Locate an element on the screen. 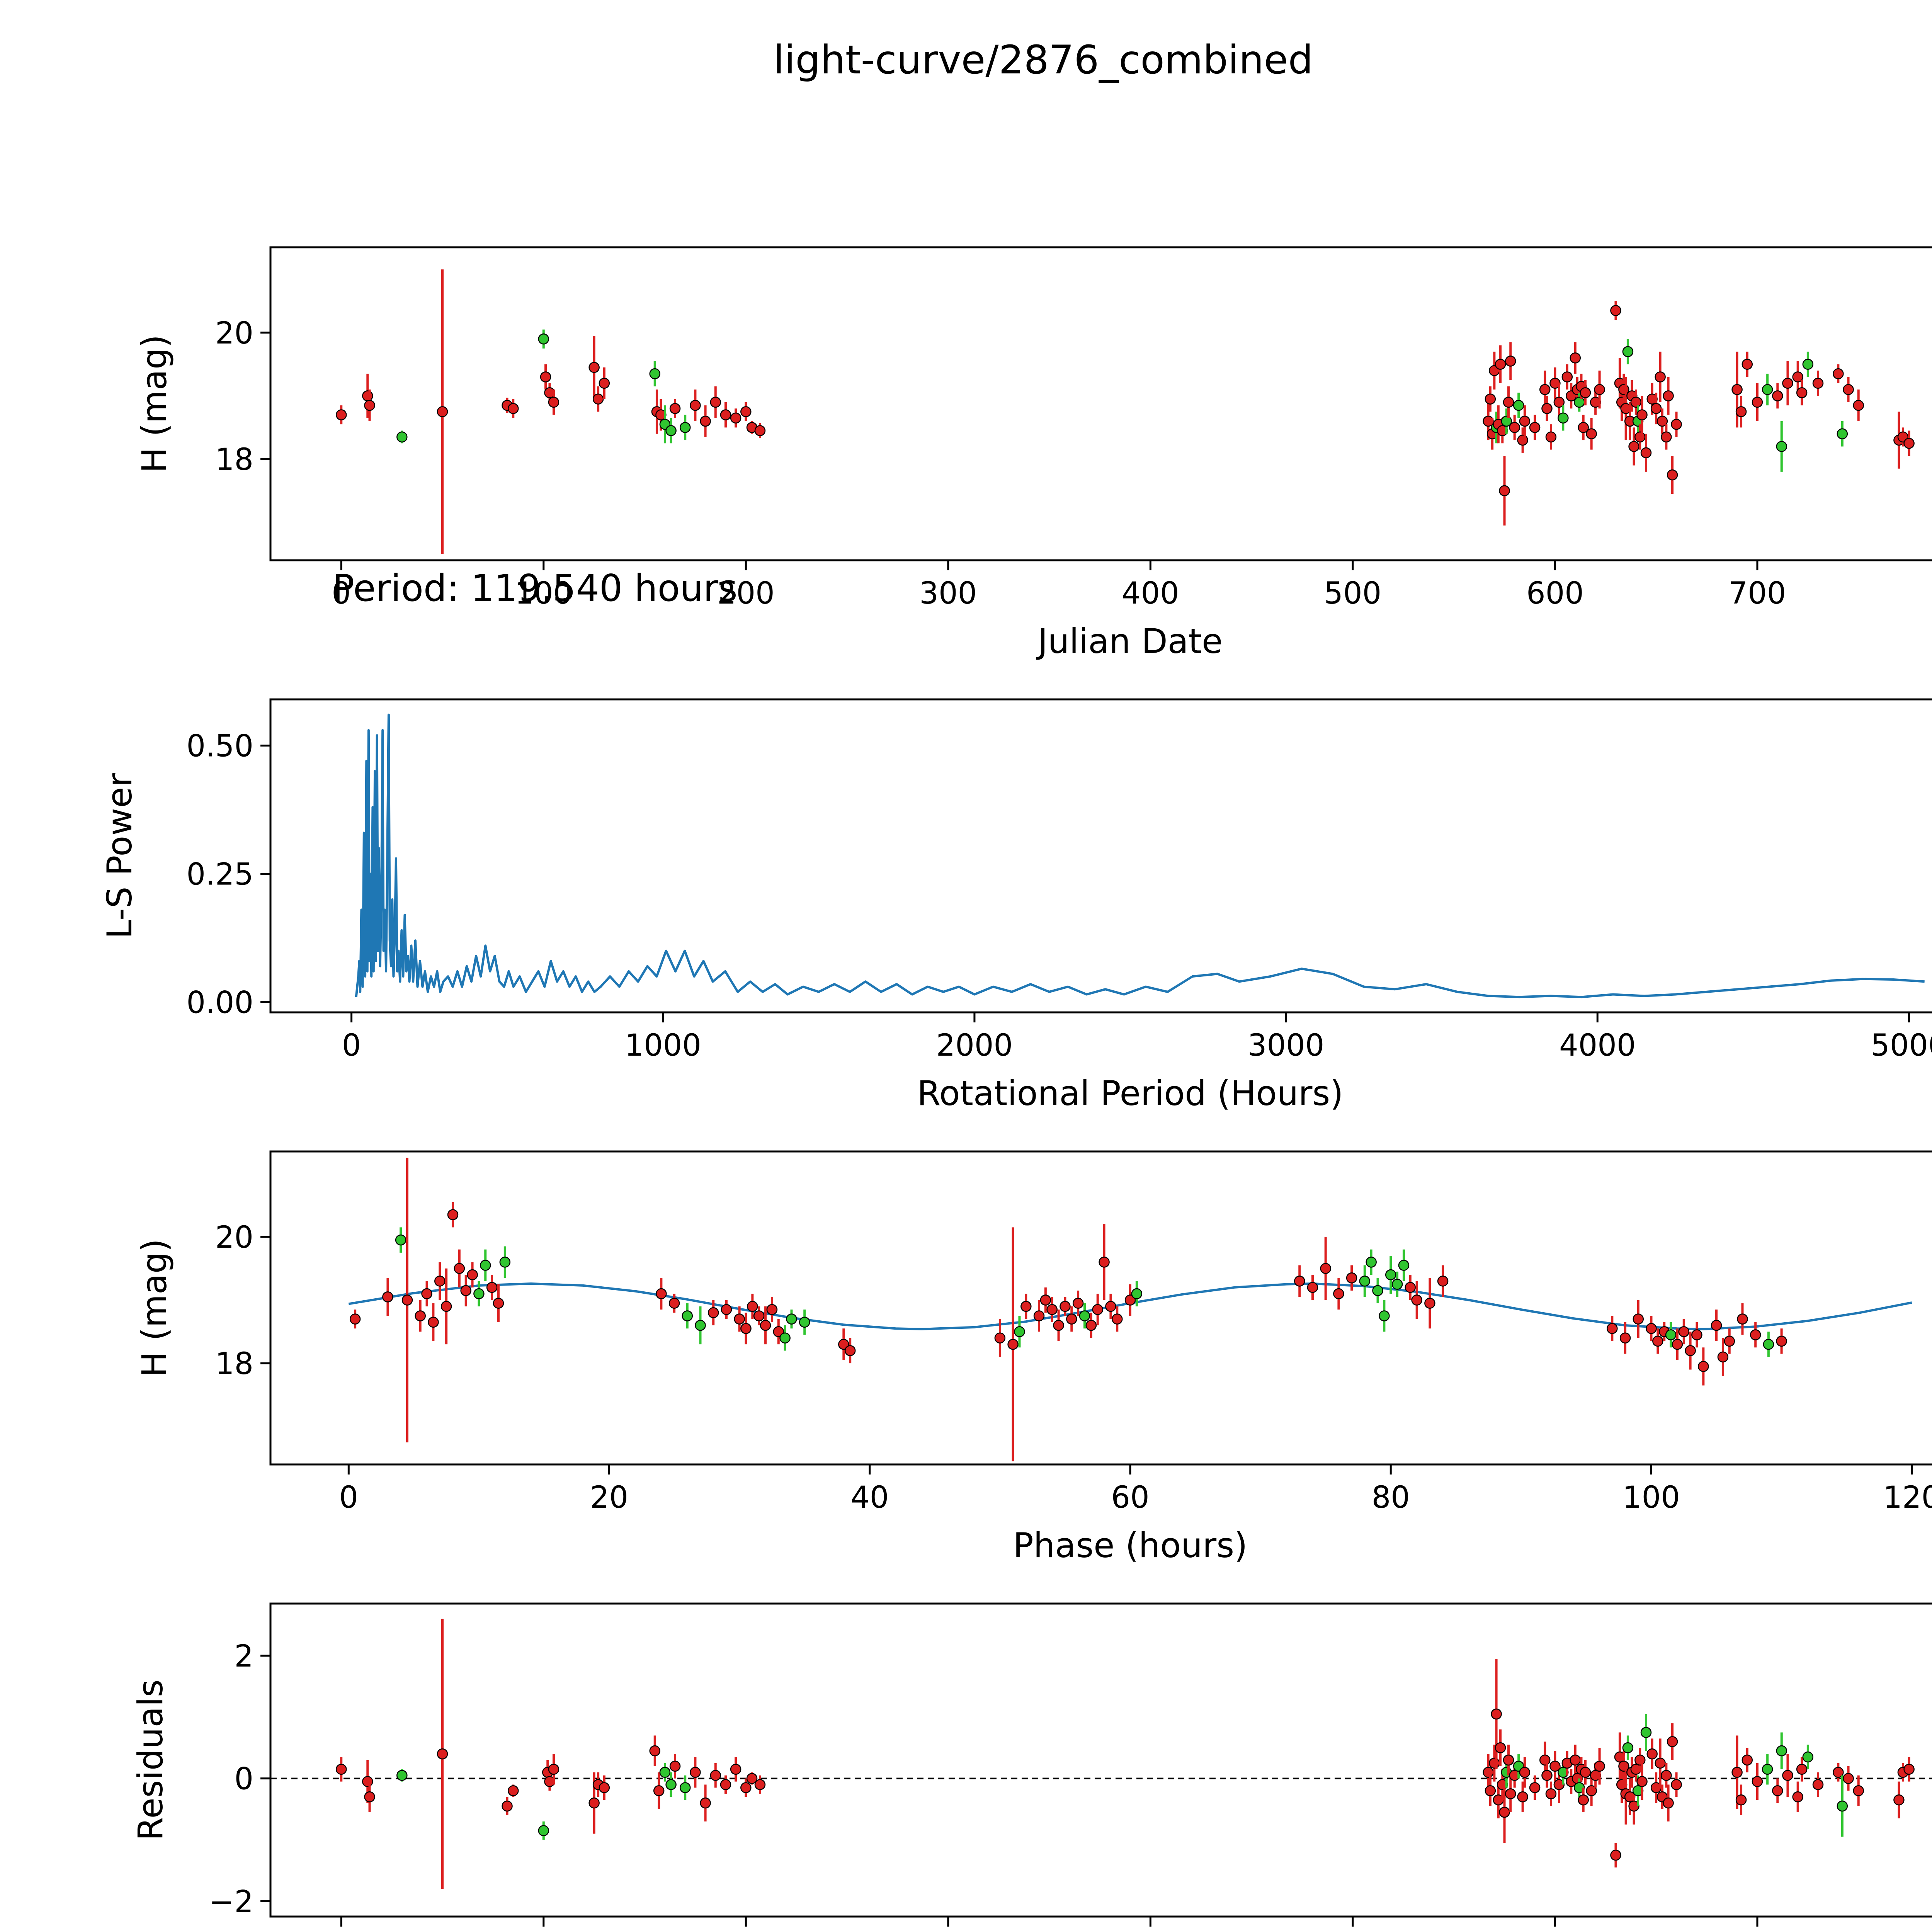 This screenshot has width=1932, height=1932. x-tick-label: 40 is located at coordinates (870, 1497).